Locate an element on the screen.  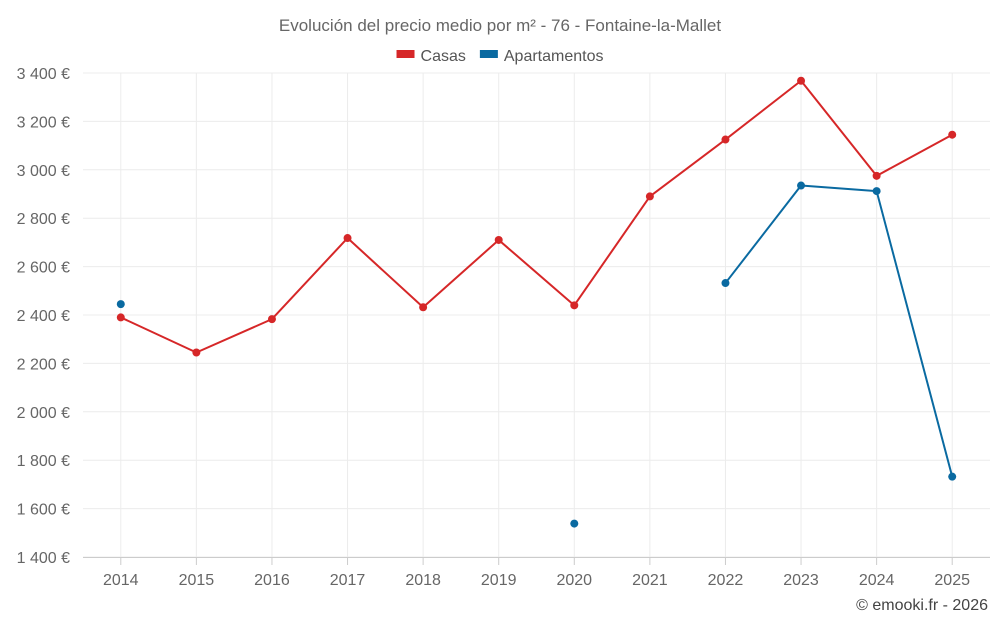
legend: Casas Apartamentos is located at coordinates (500, 56).